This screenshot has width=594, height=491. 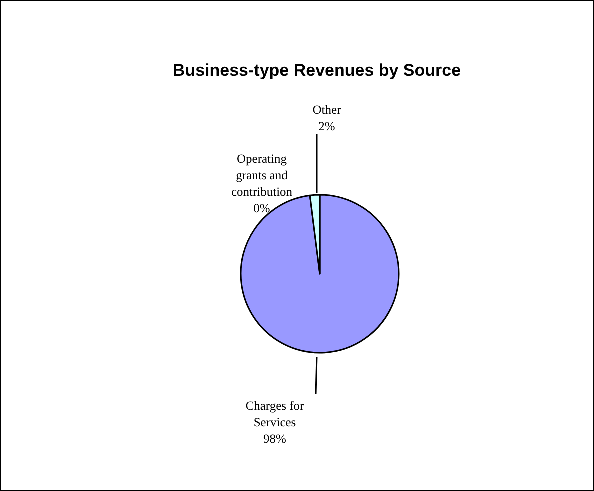 I want to click on slice-label: Other, so click(x=327, y=110).